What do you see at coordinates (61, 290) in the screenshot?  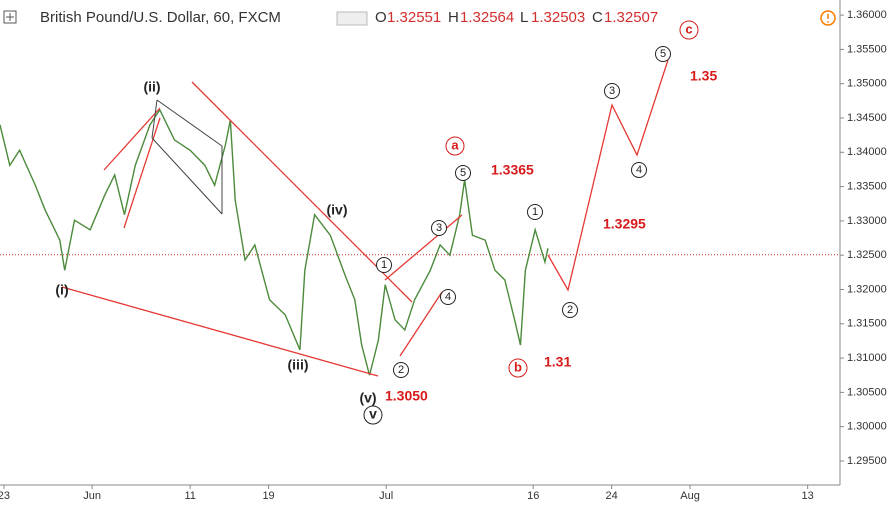 I see `wave-label: (i)` at bounding box center [61, 290].